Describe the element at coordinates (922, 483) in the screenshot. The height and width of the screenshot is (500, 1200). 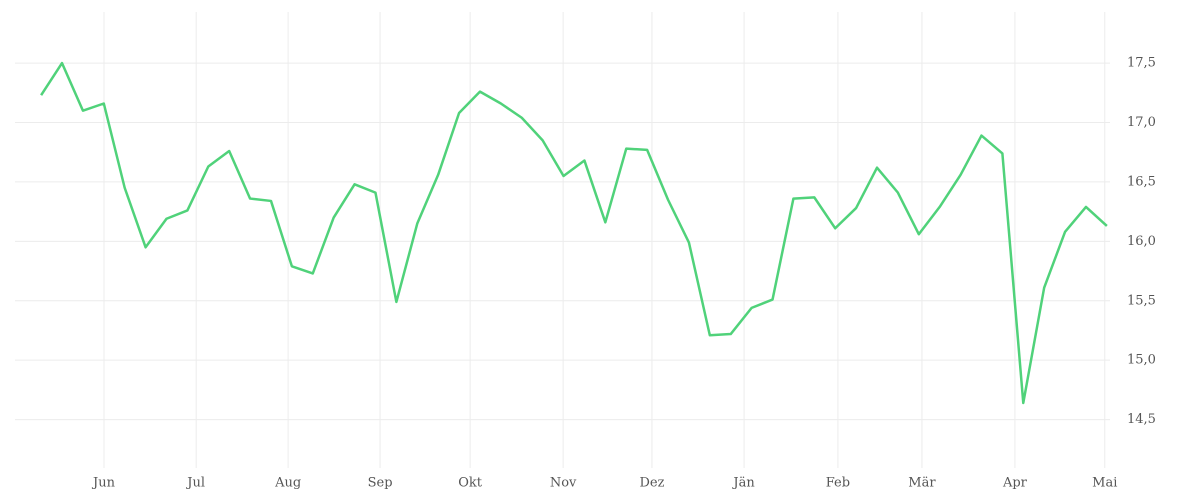
I see `x-tick-label: Mär` at that location.